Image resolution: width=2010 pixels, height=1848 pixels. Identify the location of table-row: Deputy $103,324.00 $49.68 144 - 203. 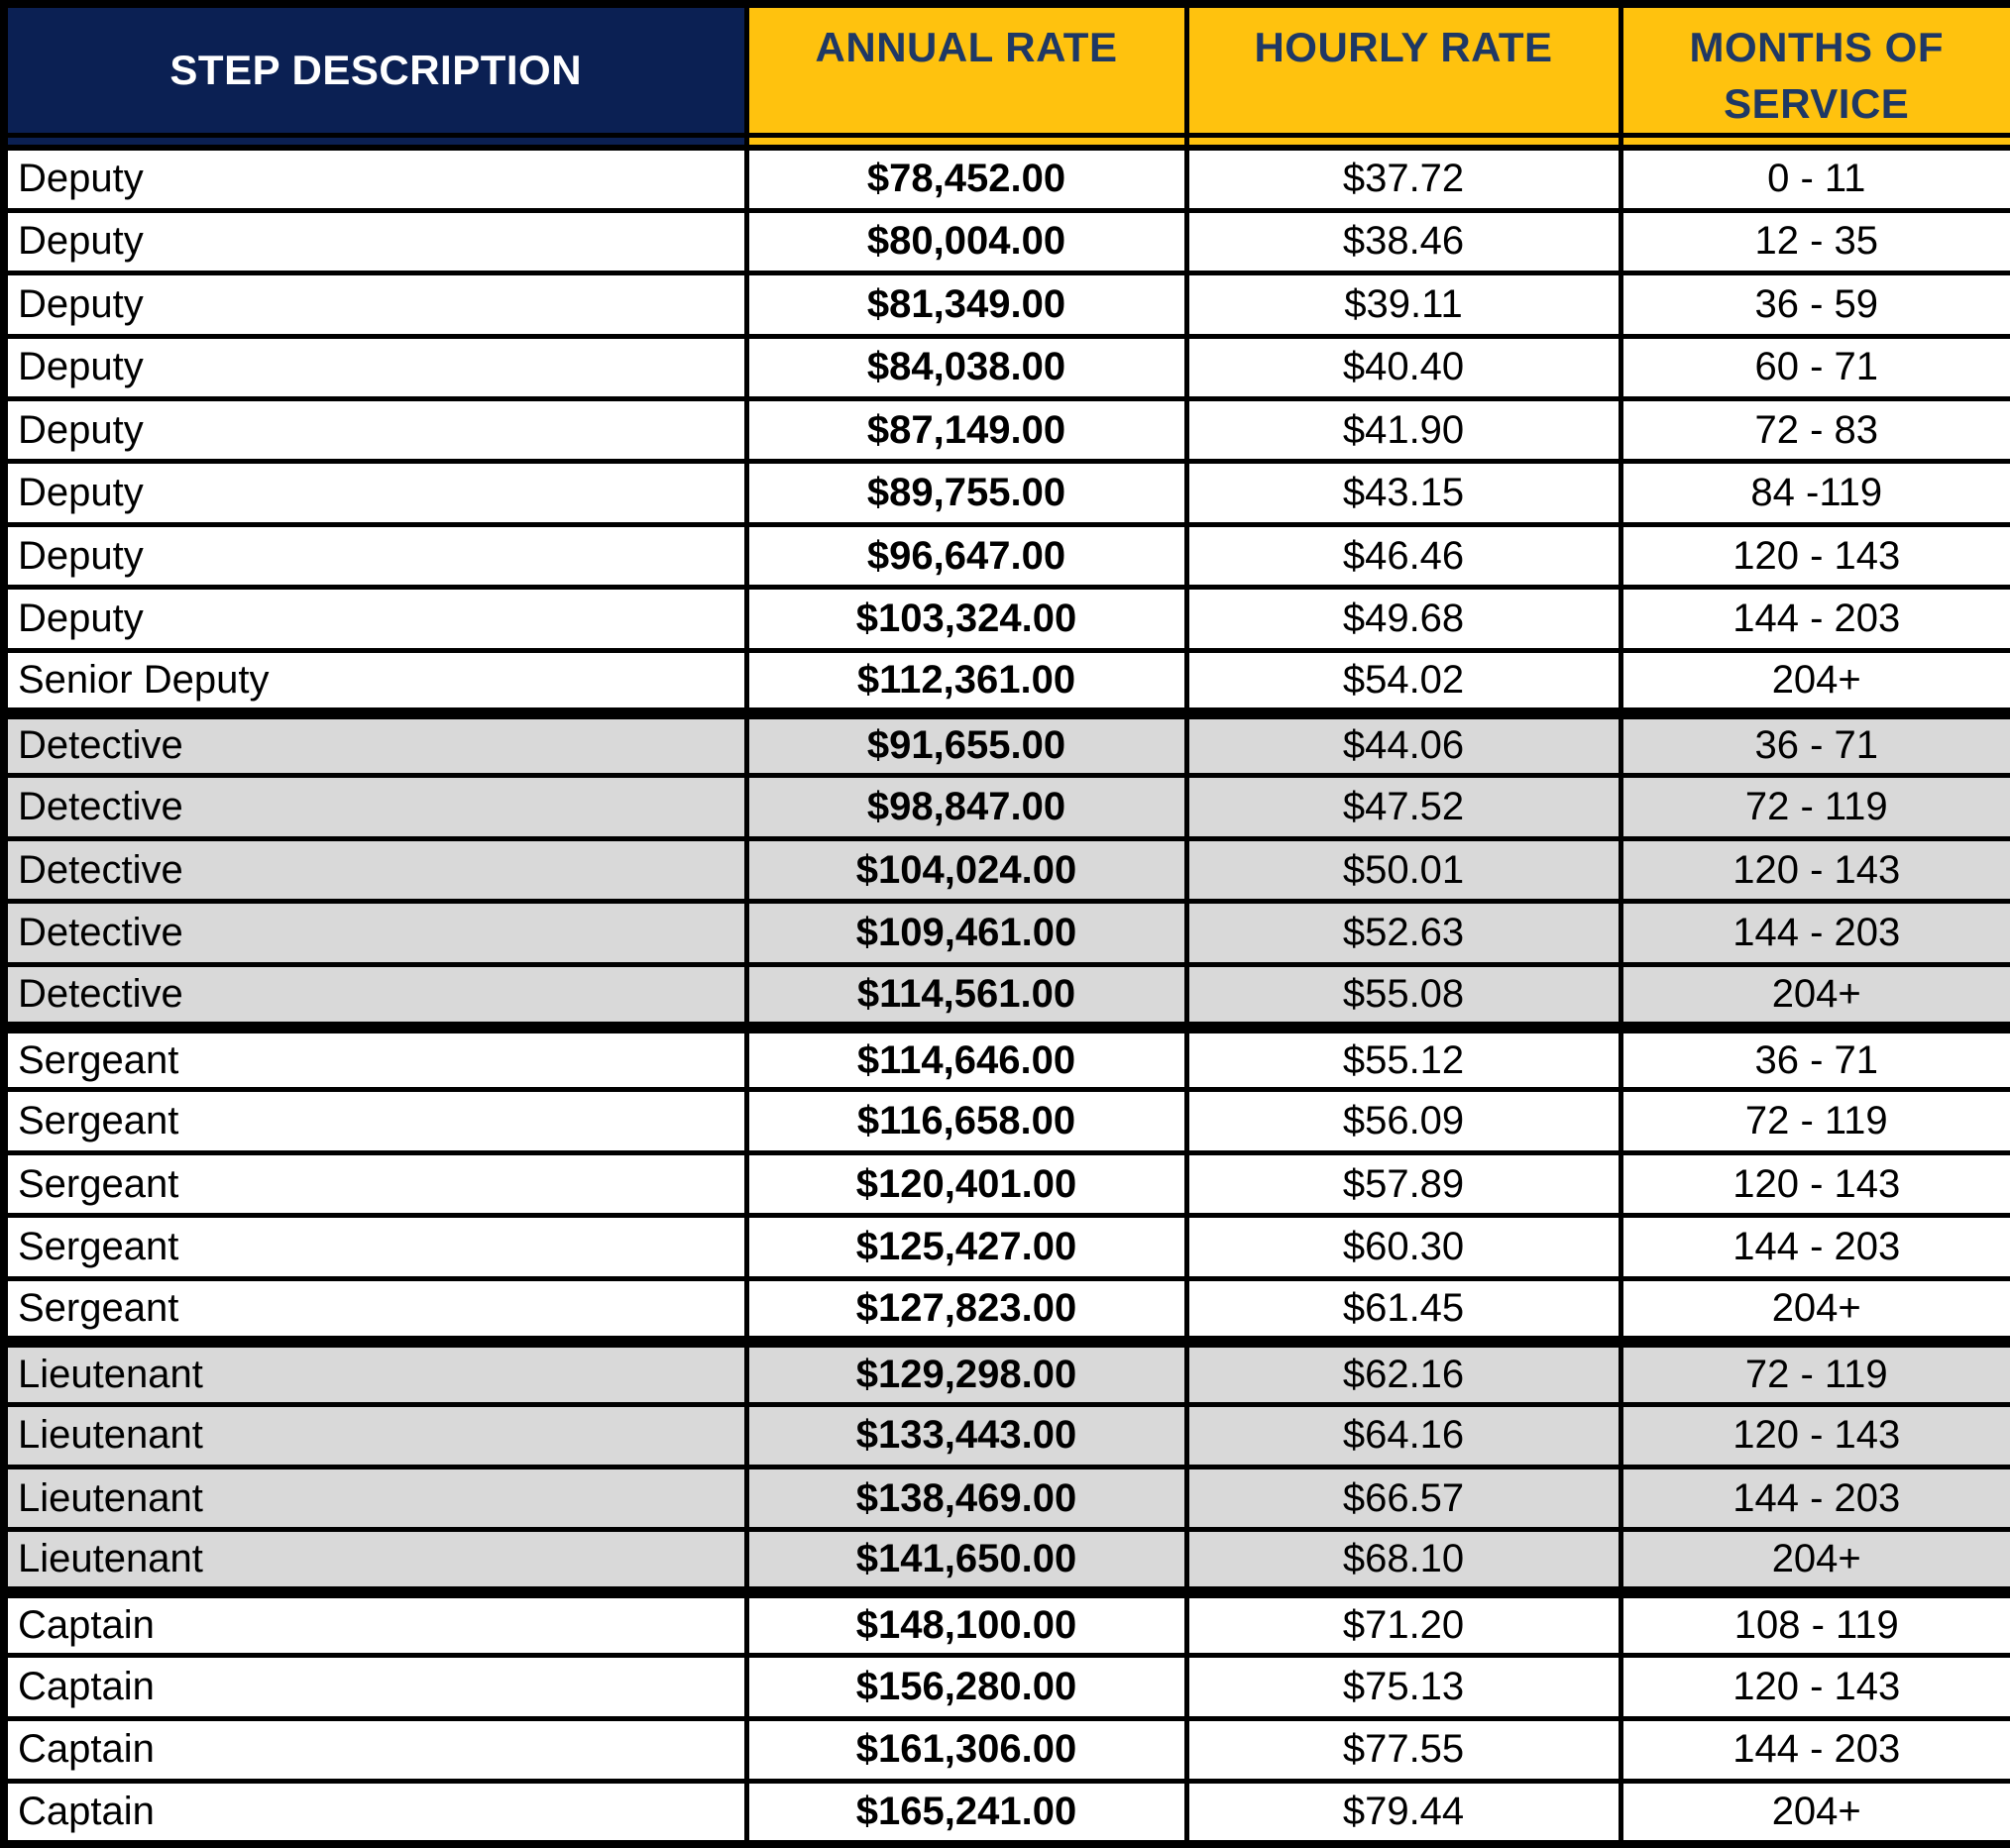
(1005, 619).